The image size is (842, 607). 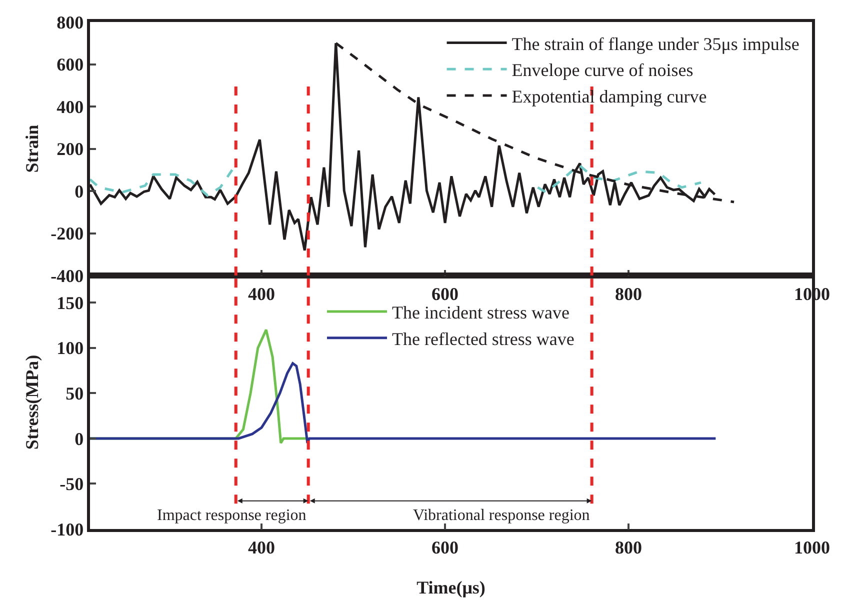 What do you see at coordinates (70, 22) in the screenshot?
I see `y-tick-label: 800` at bounding box center [70, 22].